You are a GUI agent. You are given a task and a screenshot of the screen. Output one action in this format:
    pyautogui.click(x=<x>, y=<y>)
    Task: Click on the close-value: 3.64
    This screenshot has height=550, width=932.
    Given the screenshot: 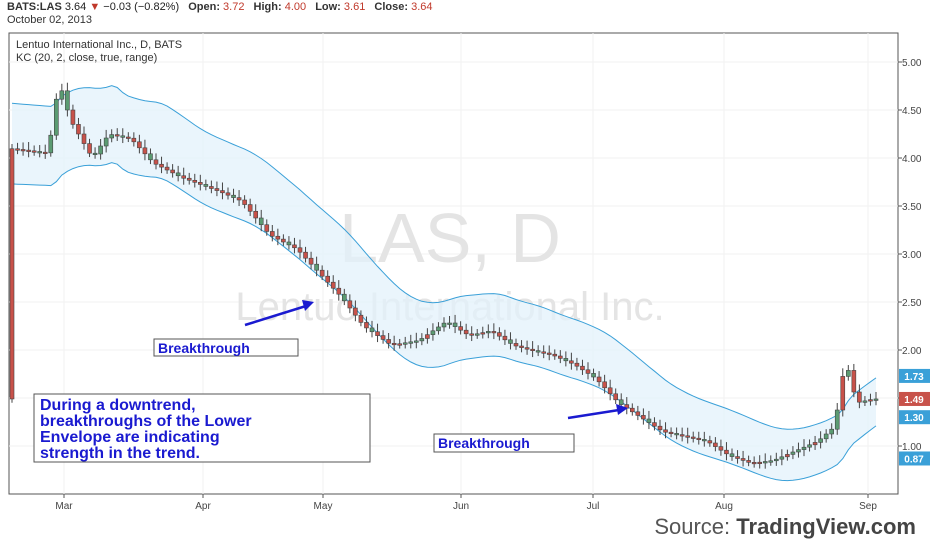 What is the action you would take?
    pyautogui.click(x=422, y=7)
    